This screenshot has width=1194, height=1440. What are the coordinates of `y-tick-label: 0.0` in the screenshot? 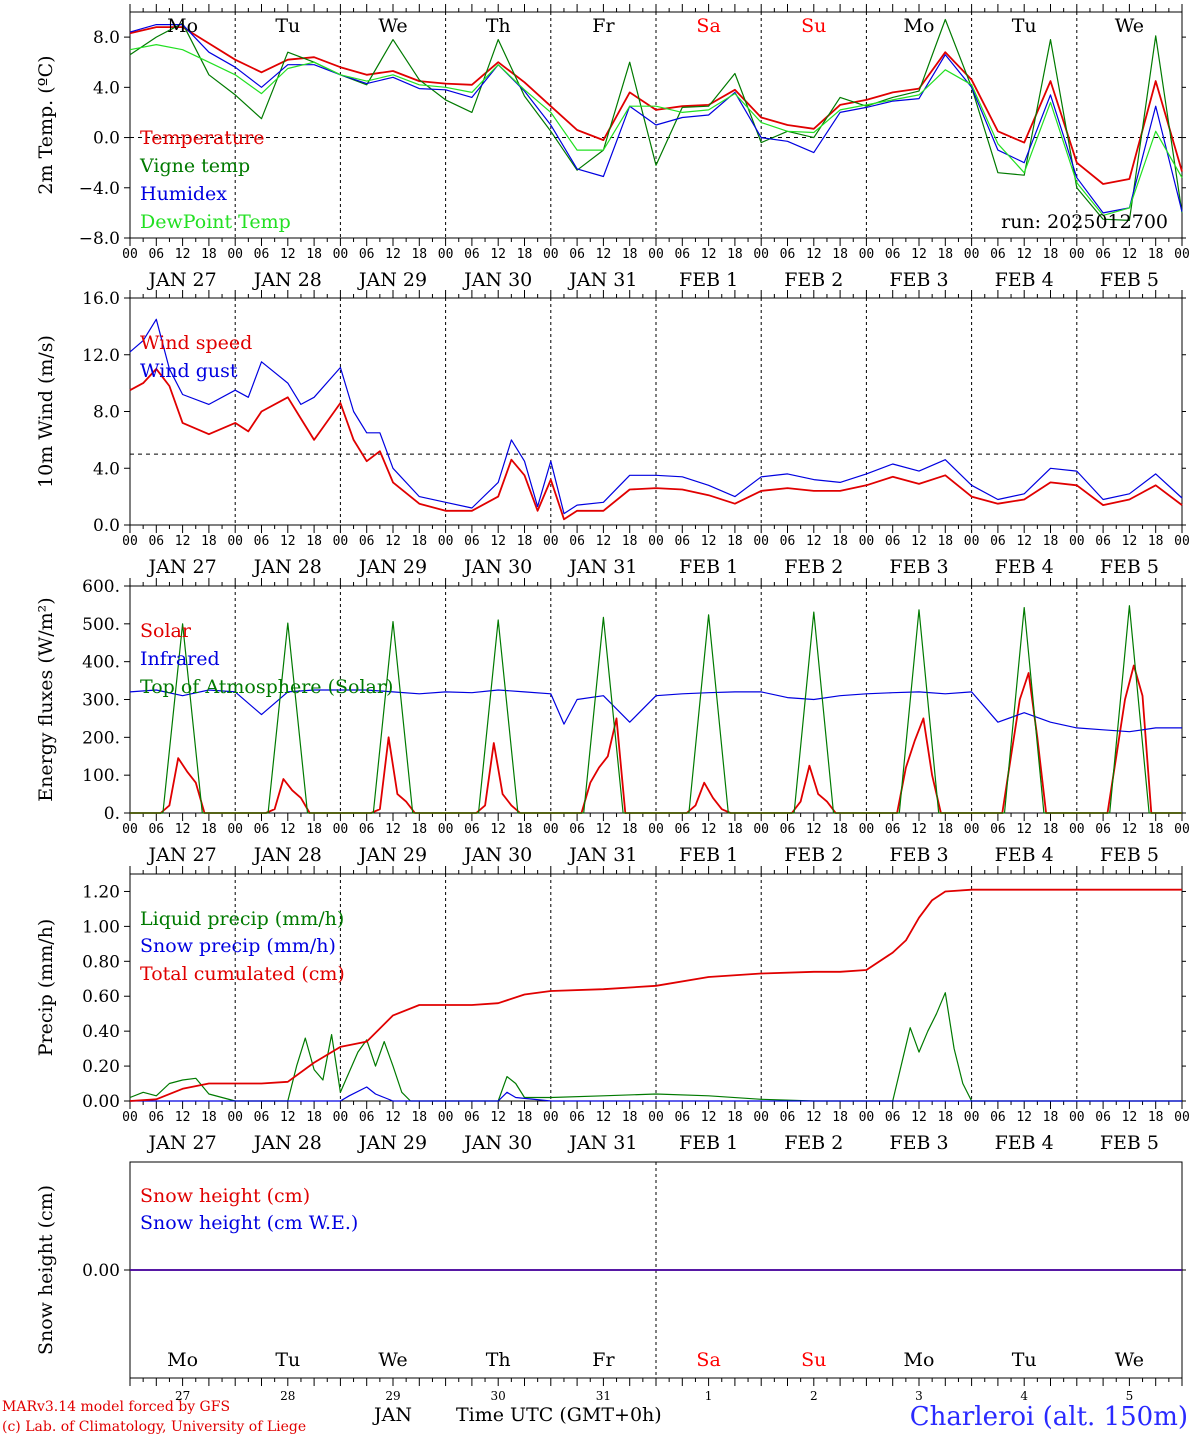 It's located at (106, 139).